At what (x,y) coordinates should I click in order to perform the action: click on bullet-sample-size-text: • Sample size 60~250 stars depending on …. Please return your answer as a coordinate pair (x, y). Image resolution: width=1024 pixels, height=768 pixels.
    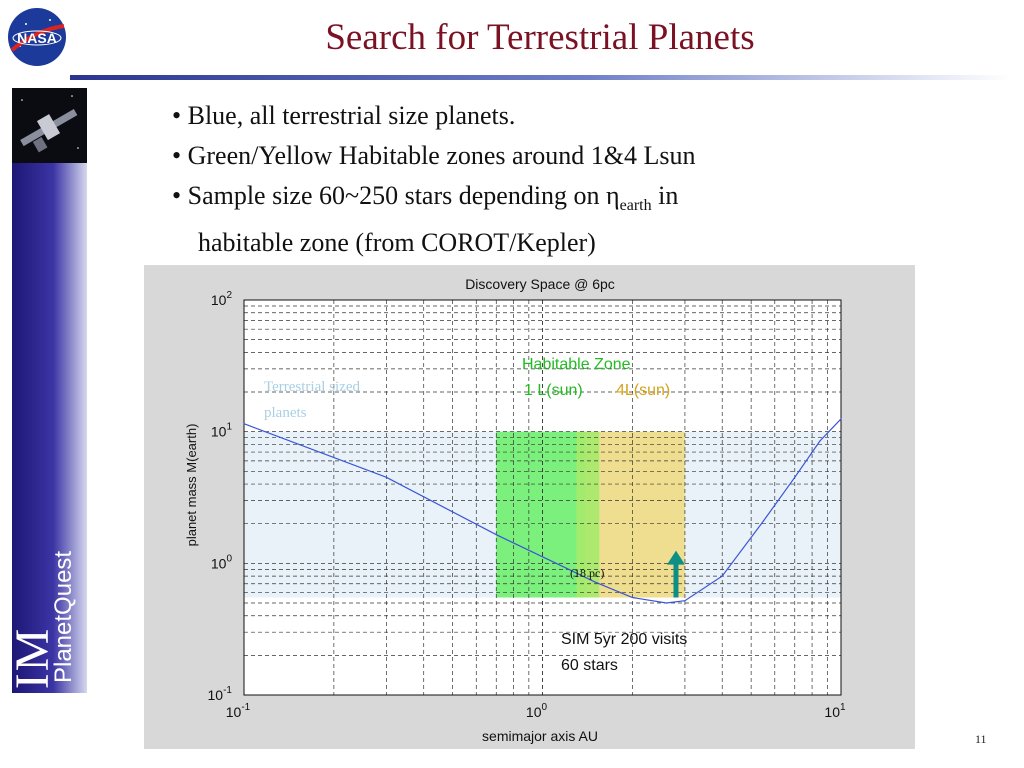
    Looking at the image, I should click on (396, 195).